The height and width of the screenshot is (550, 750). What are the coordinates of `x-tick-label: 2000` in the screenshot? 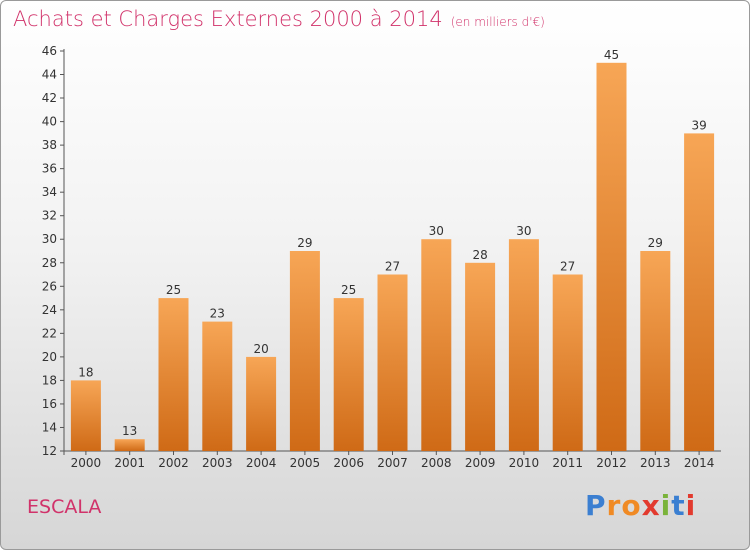 It's located at (86, 463).